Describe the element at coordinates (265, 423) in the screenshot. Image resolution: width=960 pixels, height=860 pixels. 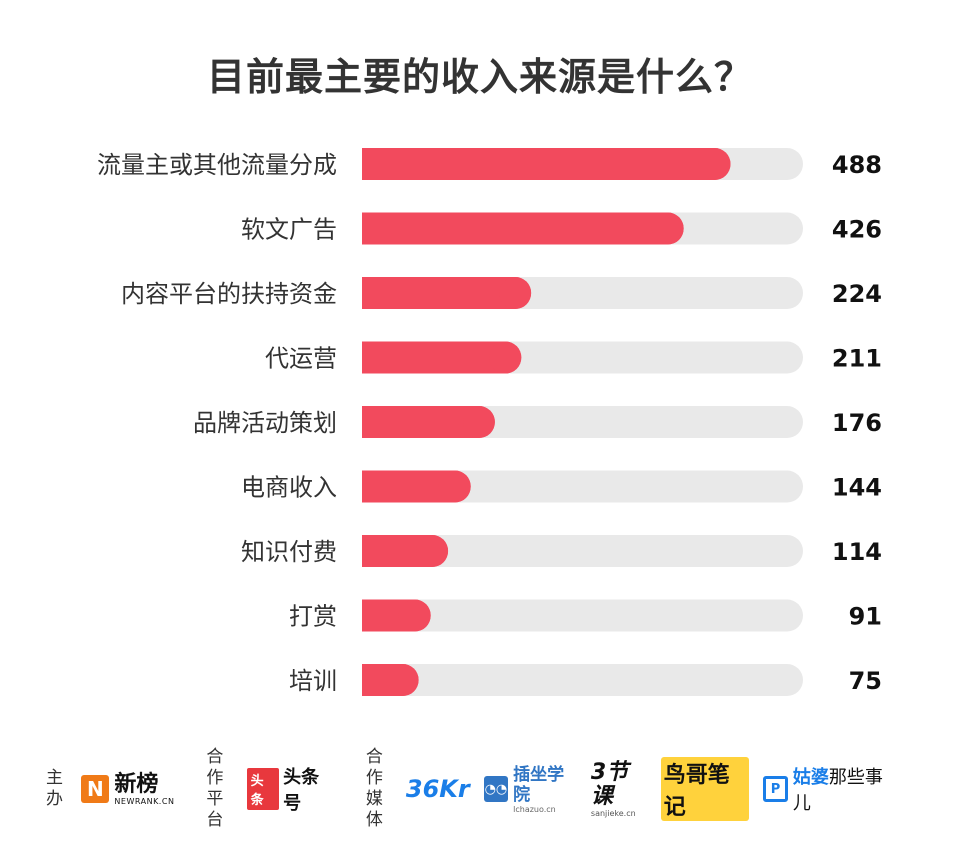
I see `category-label: 品牌活动策划` at that location.